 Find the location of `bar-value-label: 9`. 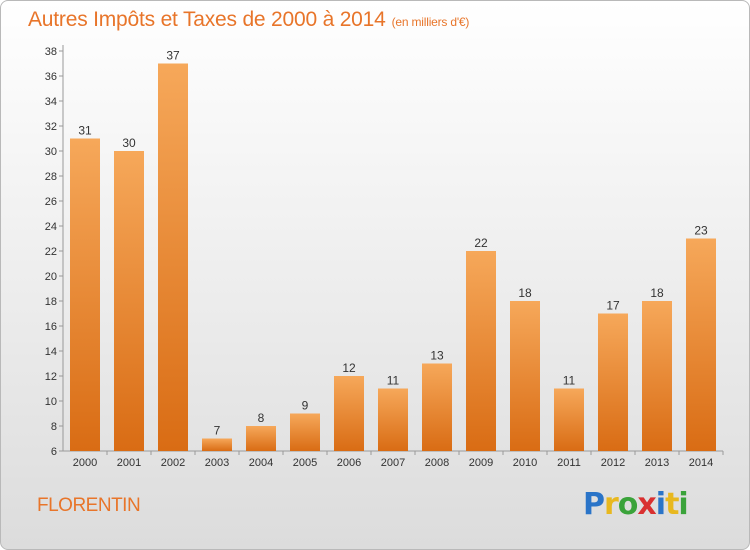

bar-value-label: 9 is located at coordinates (305, 406).